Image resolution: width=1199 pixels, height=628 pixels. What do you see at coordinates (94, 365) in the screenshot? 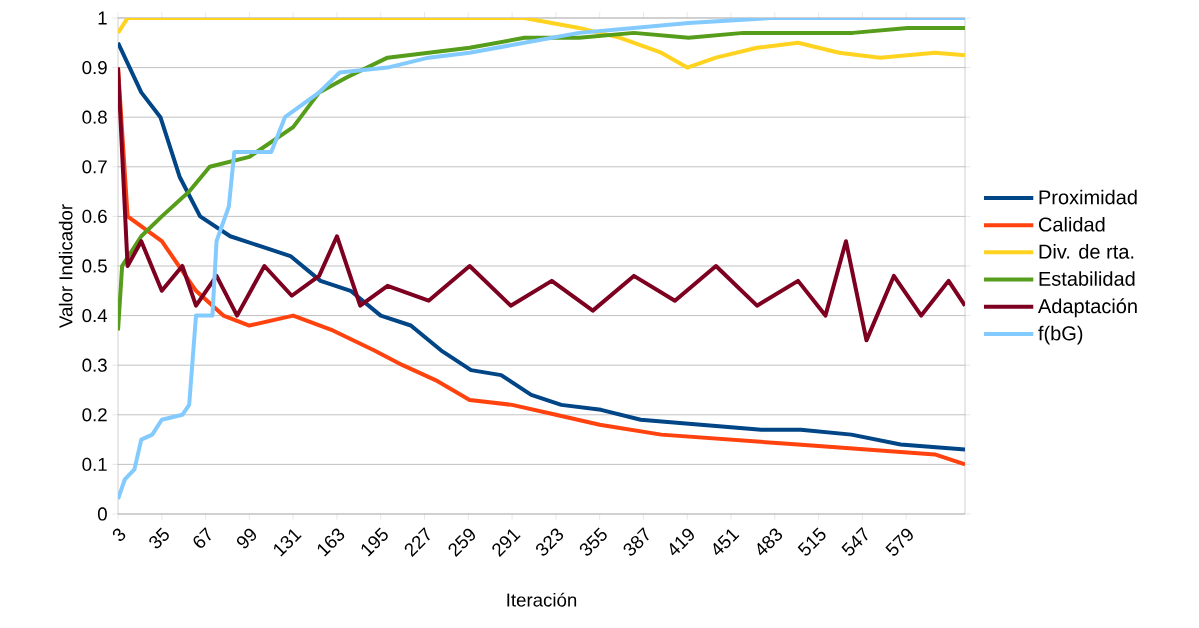
I see `y-tick-label: 0.3` at bounding box center [94, 365].